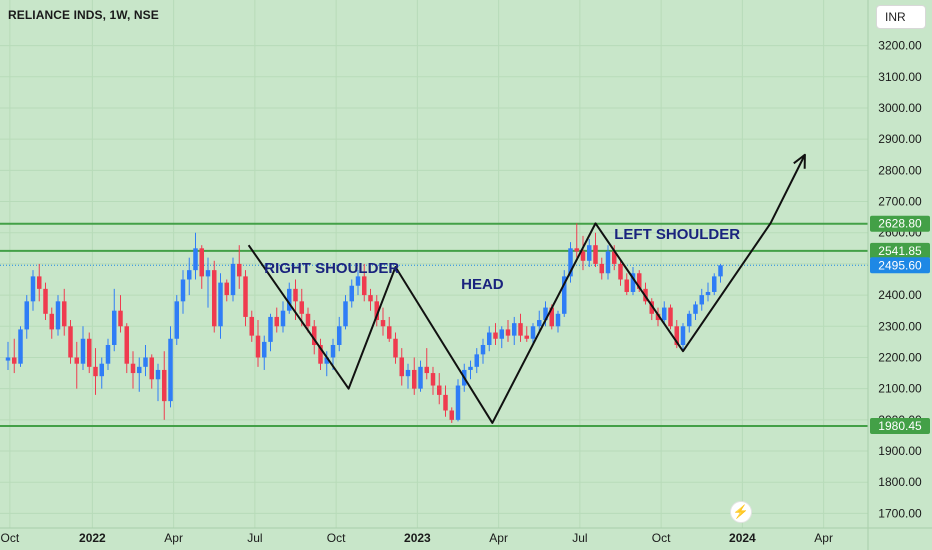  I want to click on x-tick-label: Oct, so click(336, 538).